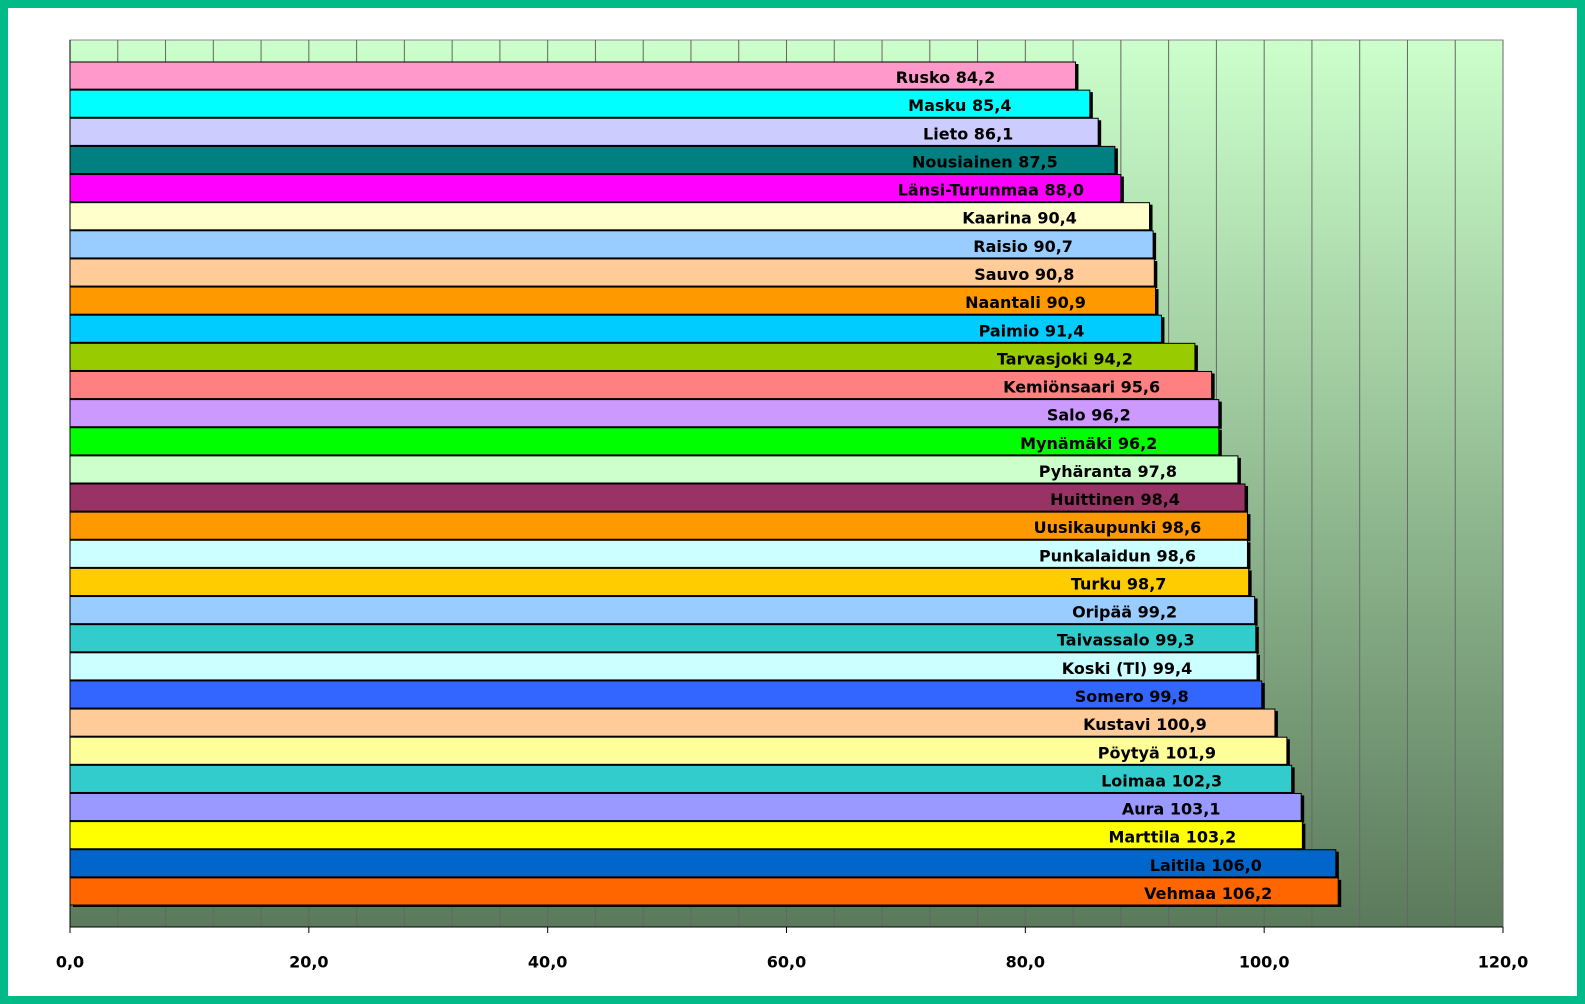  What do you see at coordinates (1095, 555) in the screenshot?
I see `category-label: Punkalaidun` at bounding box center [1095, 555].